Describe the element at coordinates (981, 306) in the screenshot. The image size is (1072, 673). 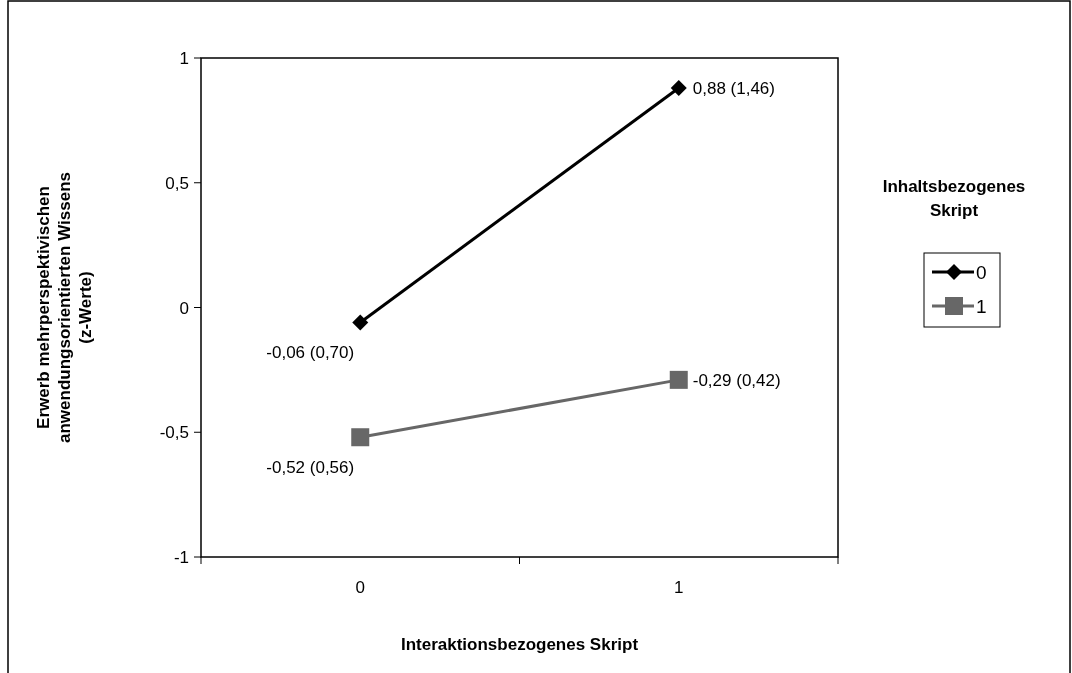
I see `legend-label: 1` at that location.